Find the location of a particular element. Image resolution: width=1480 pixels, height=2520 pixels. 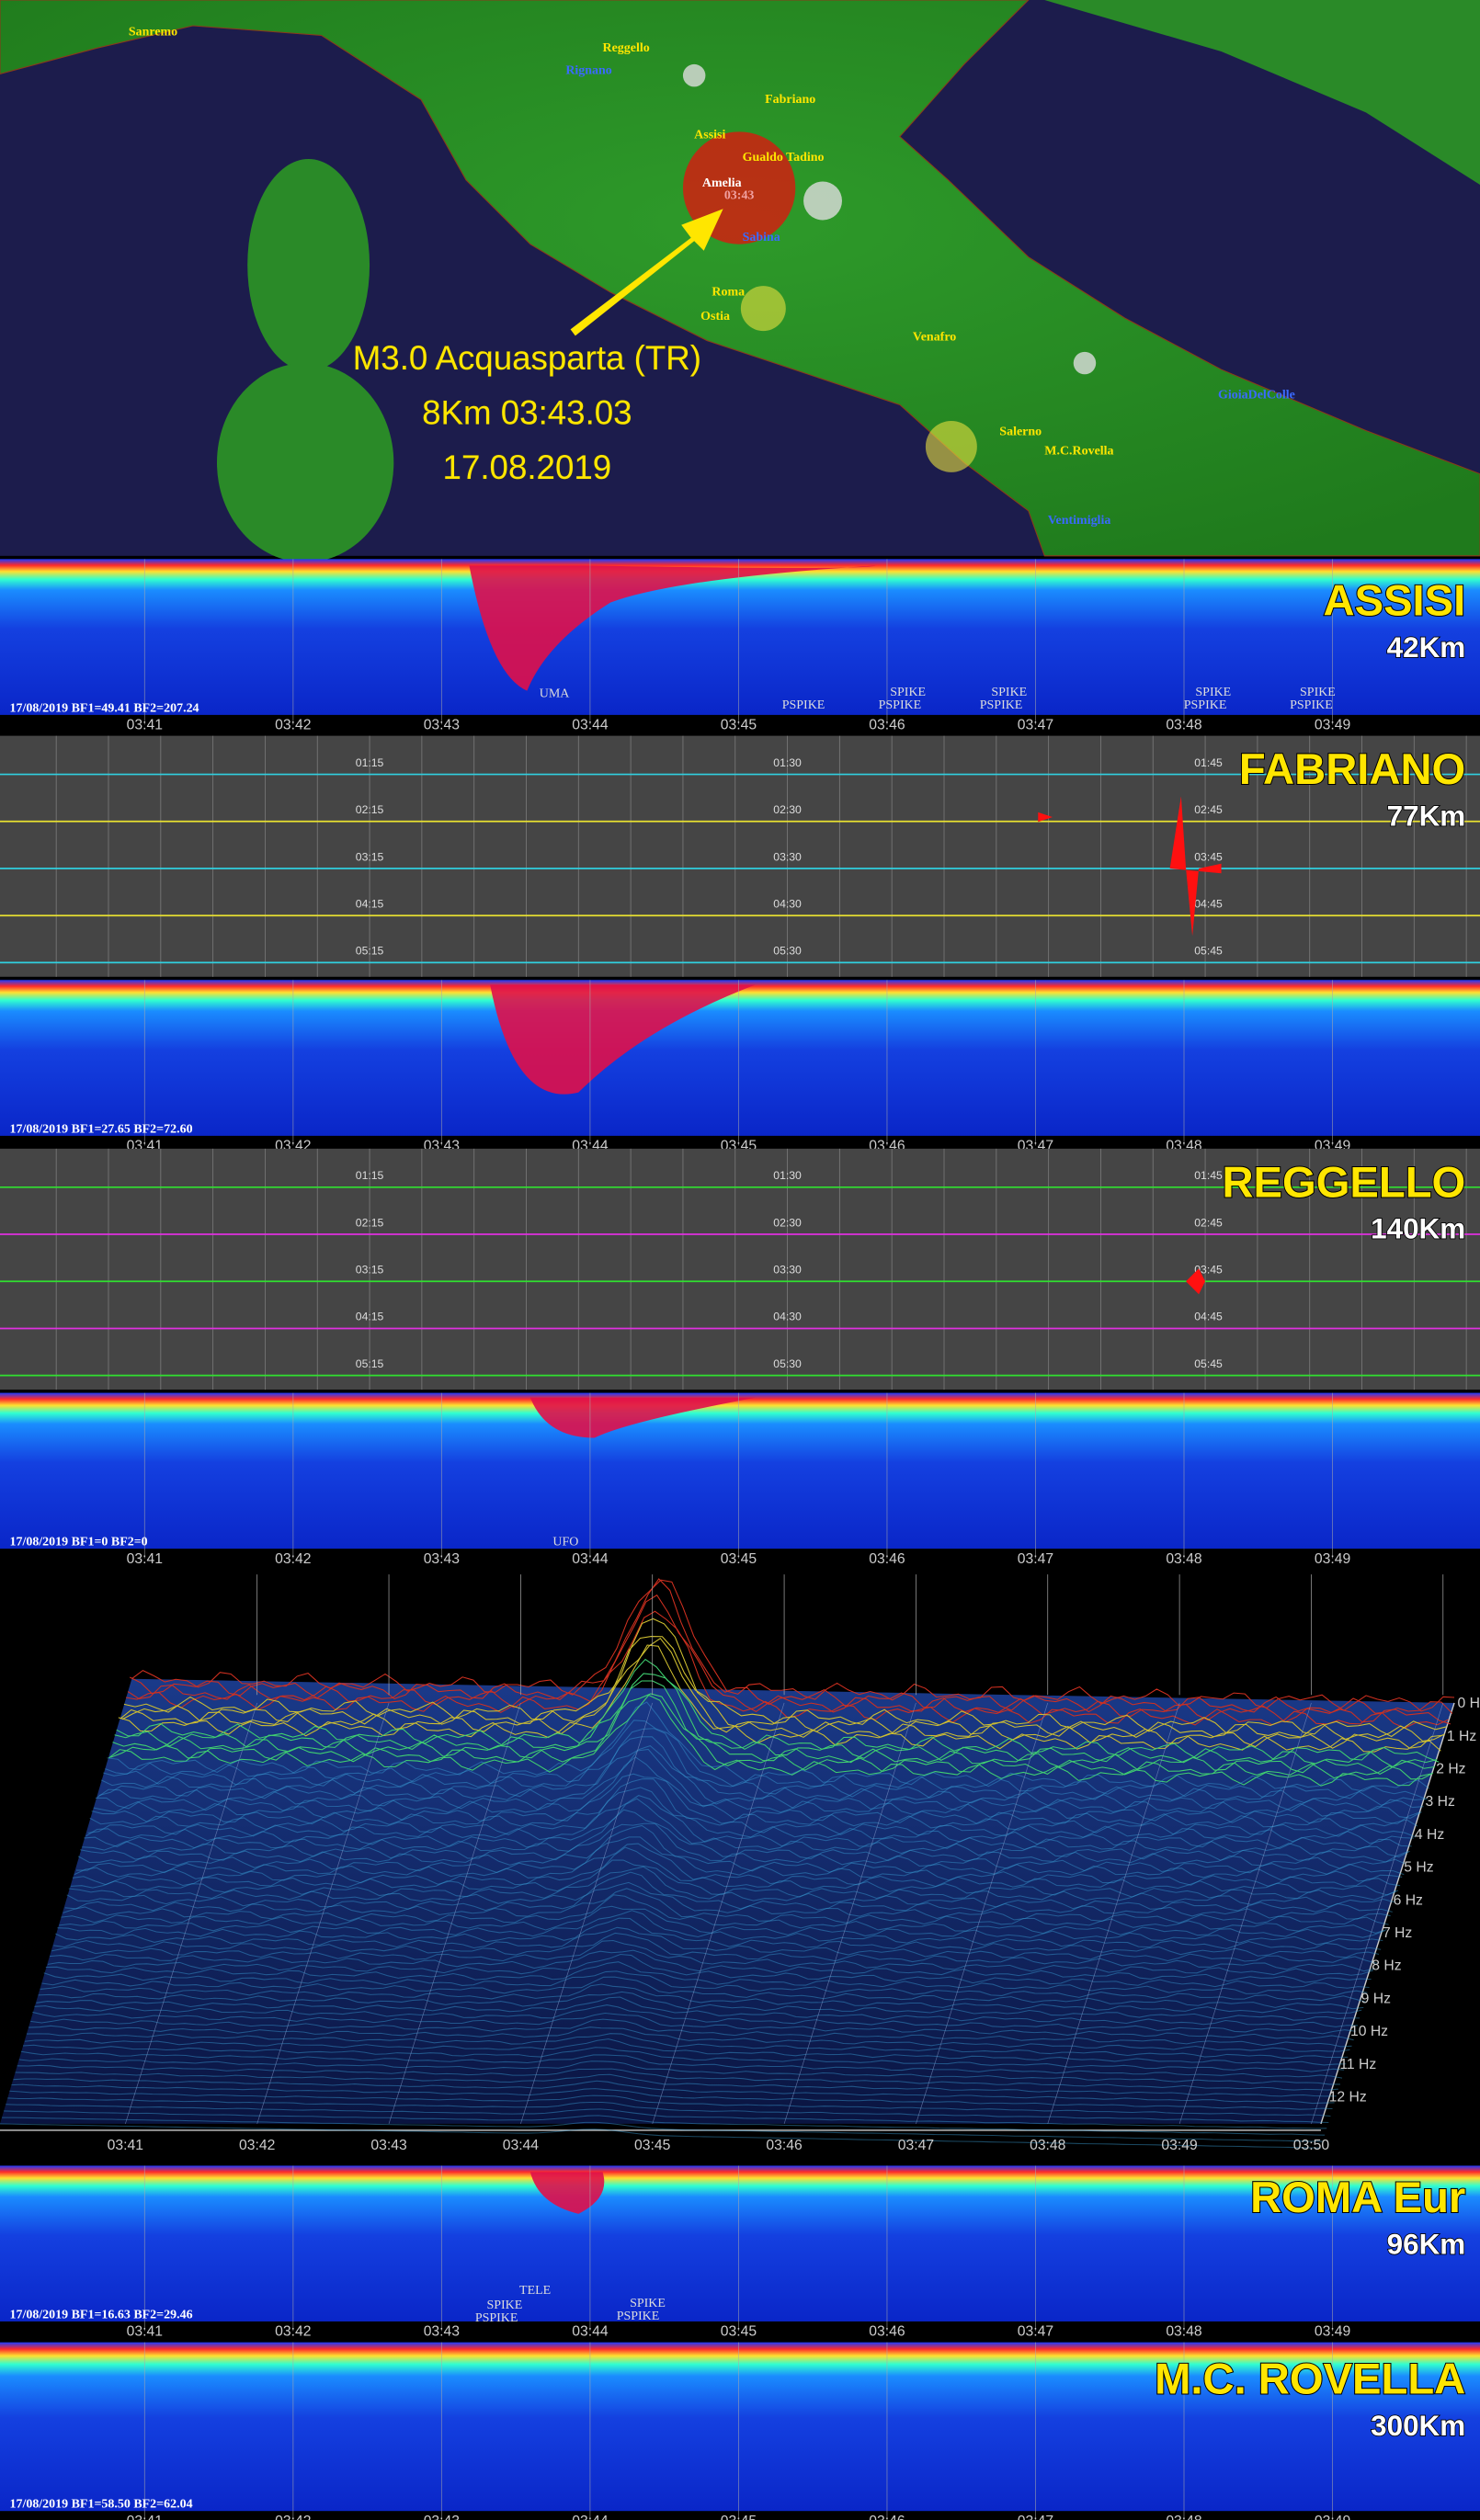

croatia is located at coordinates (1262, 93).